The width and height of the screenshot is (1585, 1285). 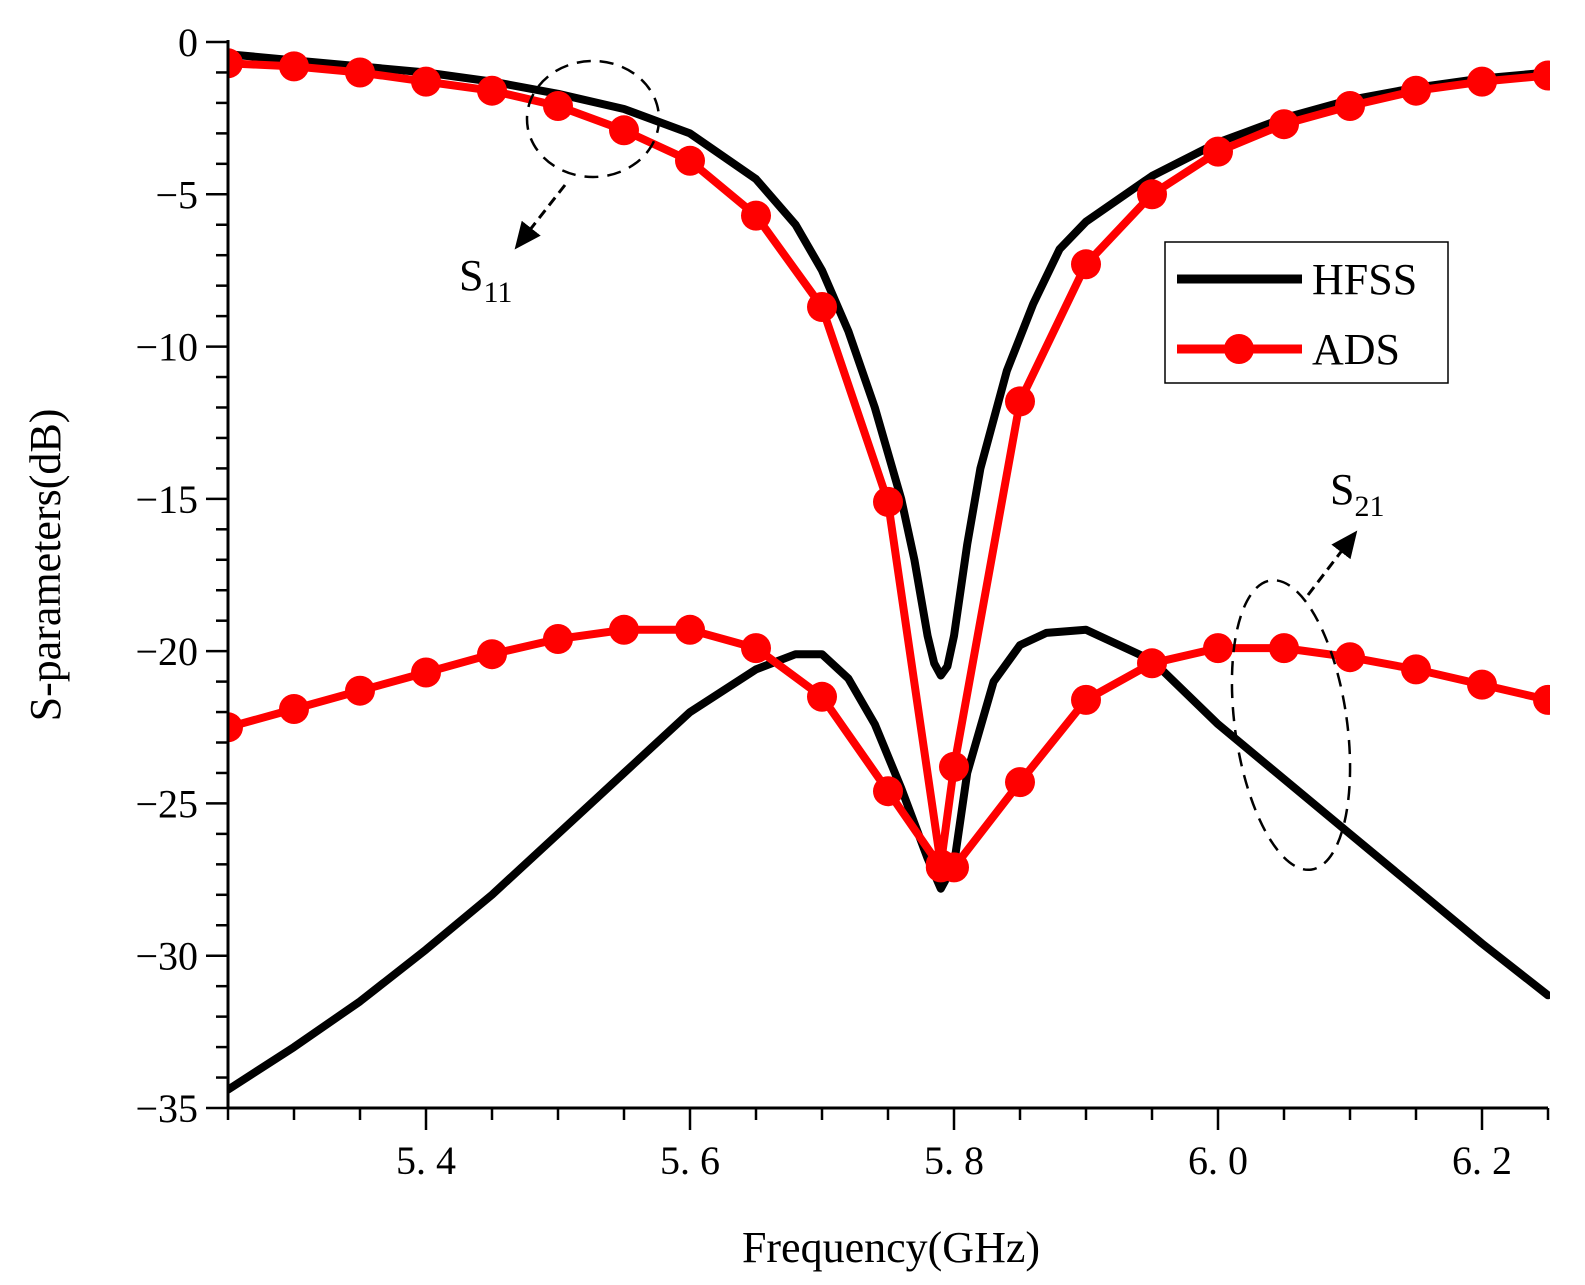 I want to click on s11-arrow, so click(x=540, y=217).